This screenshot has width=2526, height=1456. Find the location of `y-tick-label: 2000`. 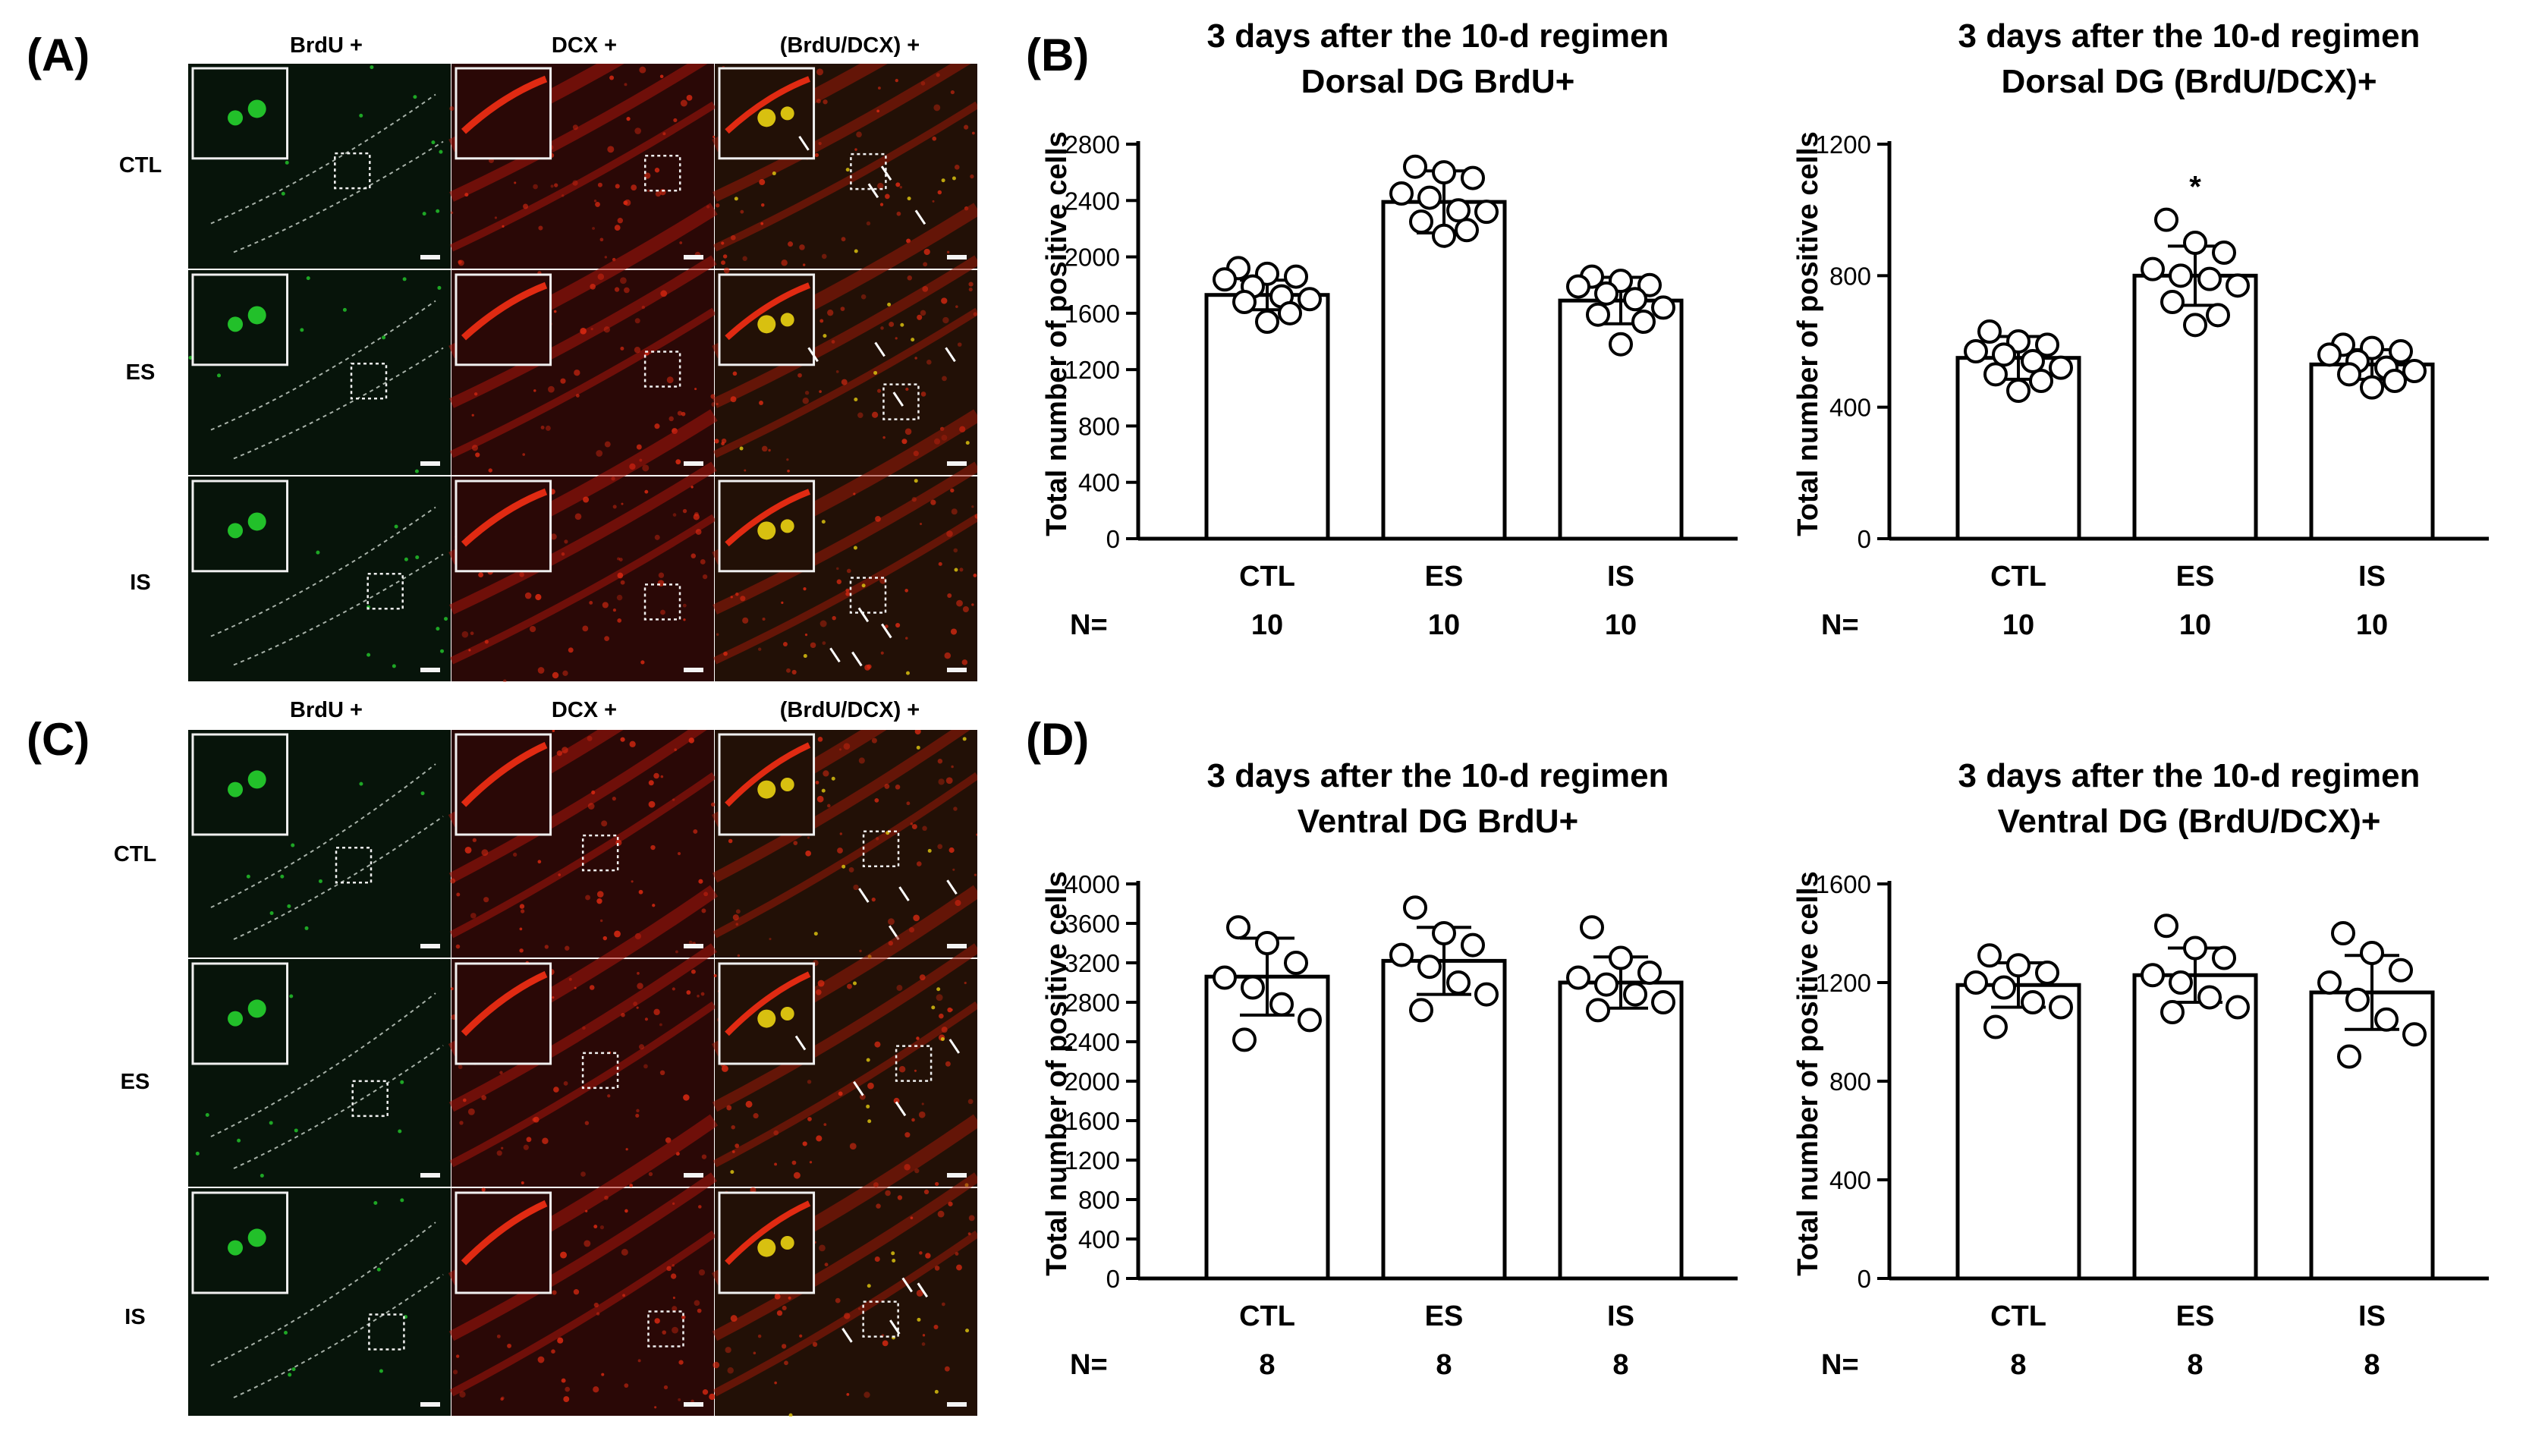

y-tick-label: 2000 is located at coordinates (1092, 258).